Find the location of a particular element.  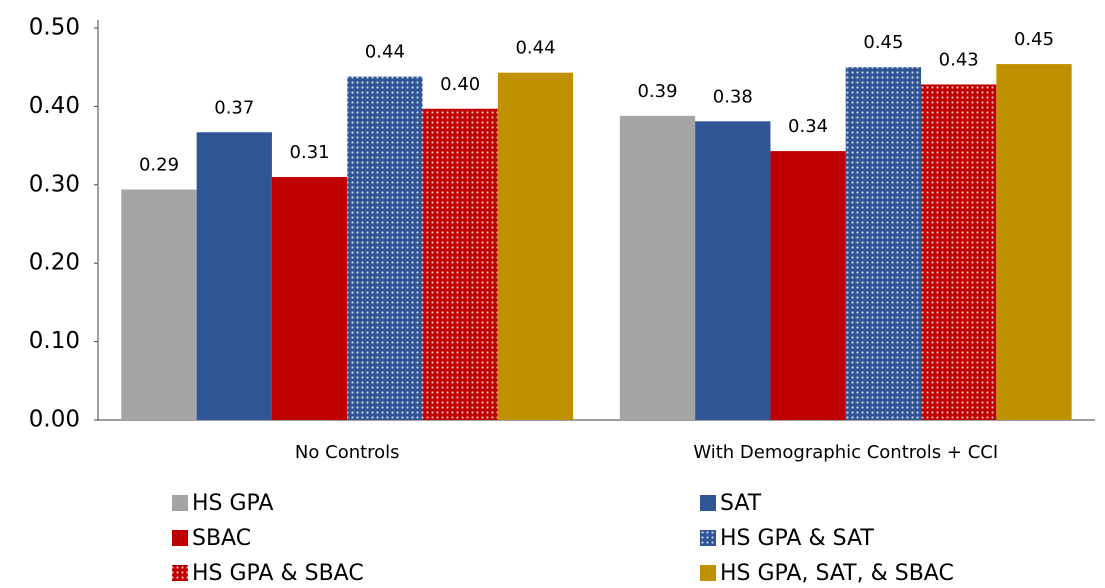

y-tick-label: 0.00 is located at coordinates (54, 420).